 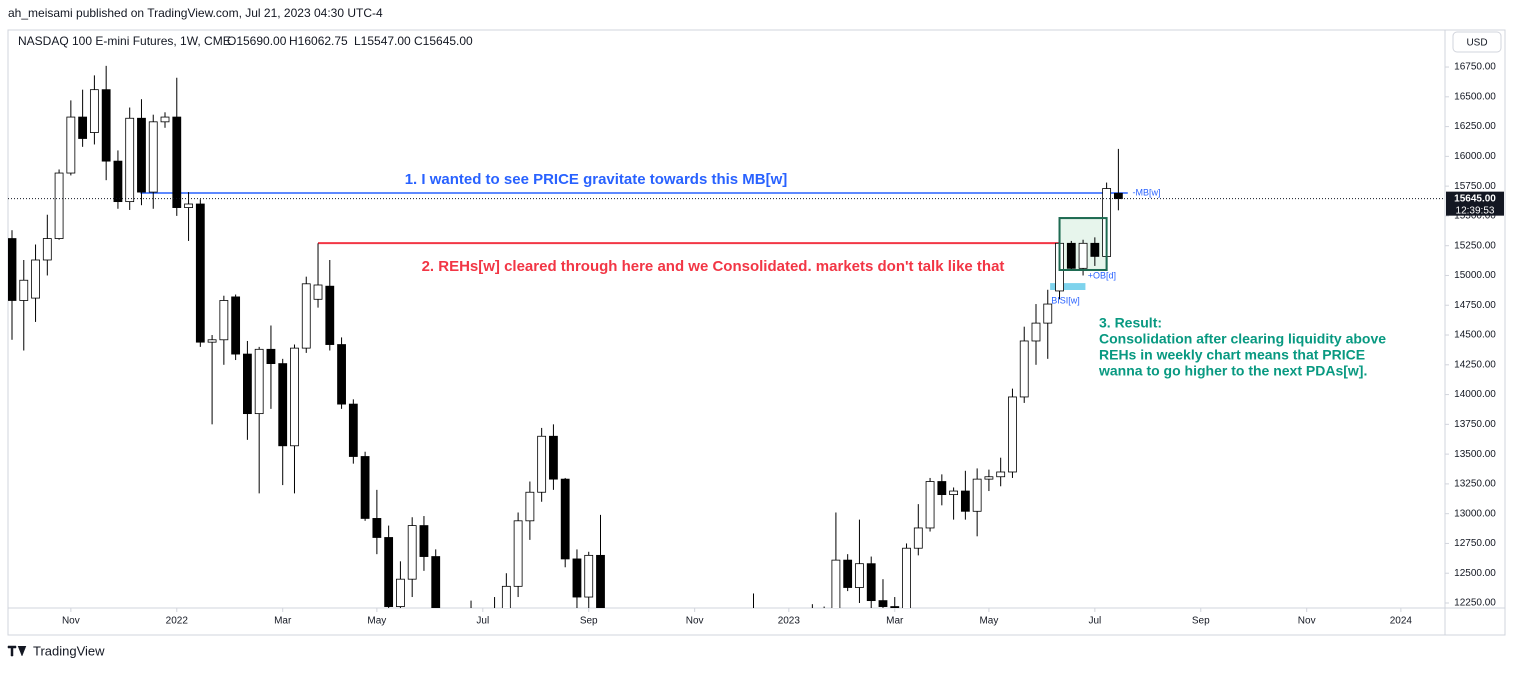 I want to click on y-tick-label: 16250.00, so click(x=1475, y=126).